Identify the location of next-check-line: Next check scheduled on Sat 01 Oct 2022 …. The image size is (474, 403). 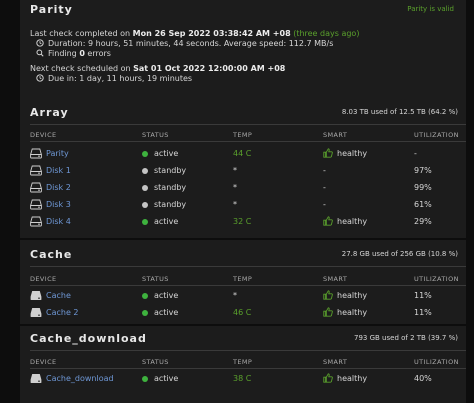
(158, 68).